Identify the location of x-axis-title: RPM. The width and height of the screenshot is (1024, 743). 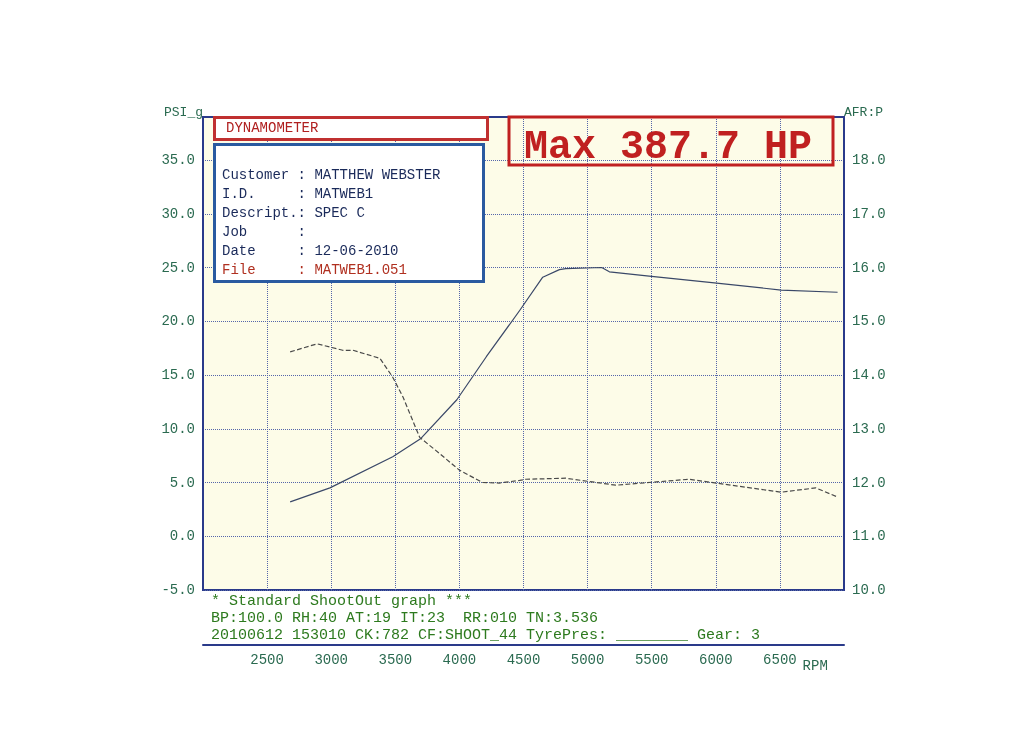
(815, 666).